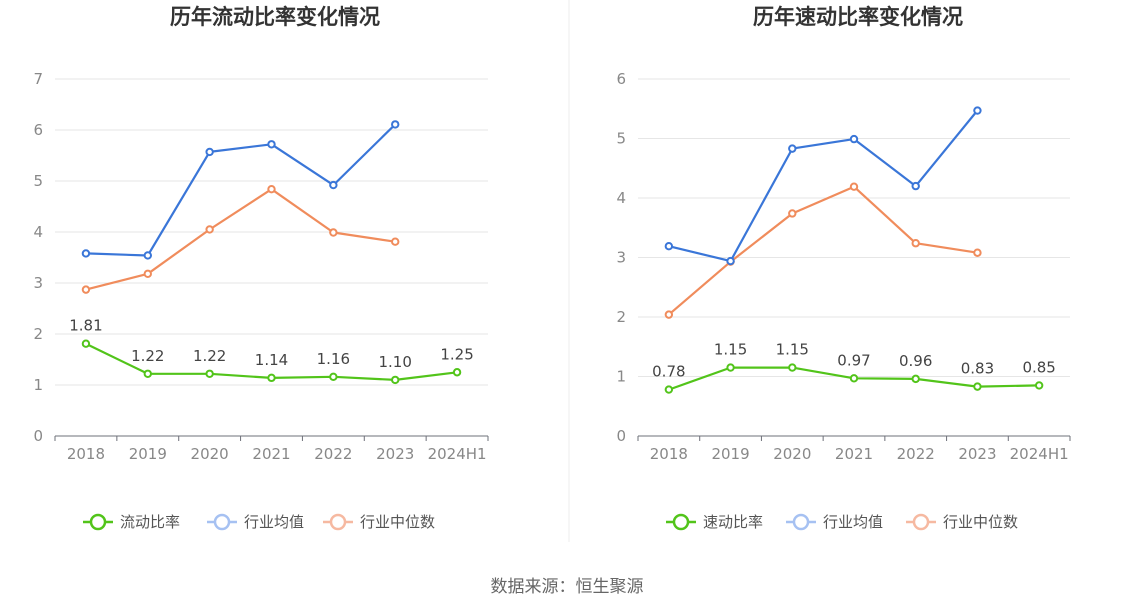 This screenshot has width=1134, height=612. I want to click on data-label: 0.78, so click(668, 372).